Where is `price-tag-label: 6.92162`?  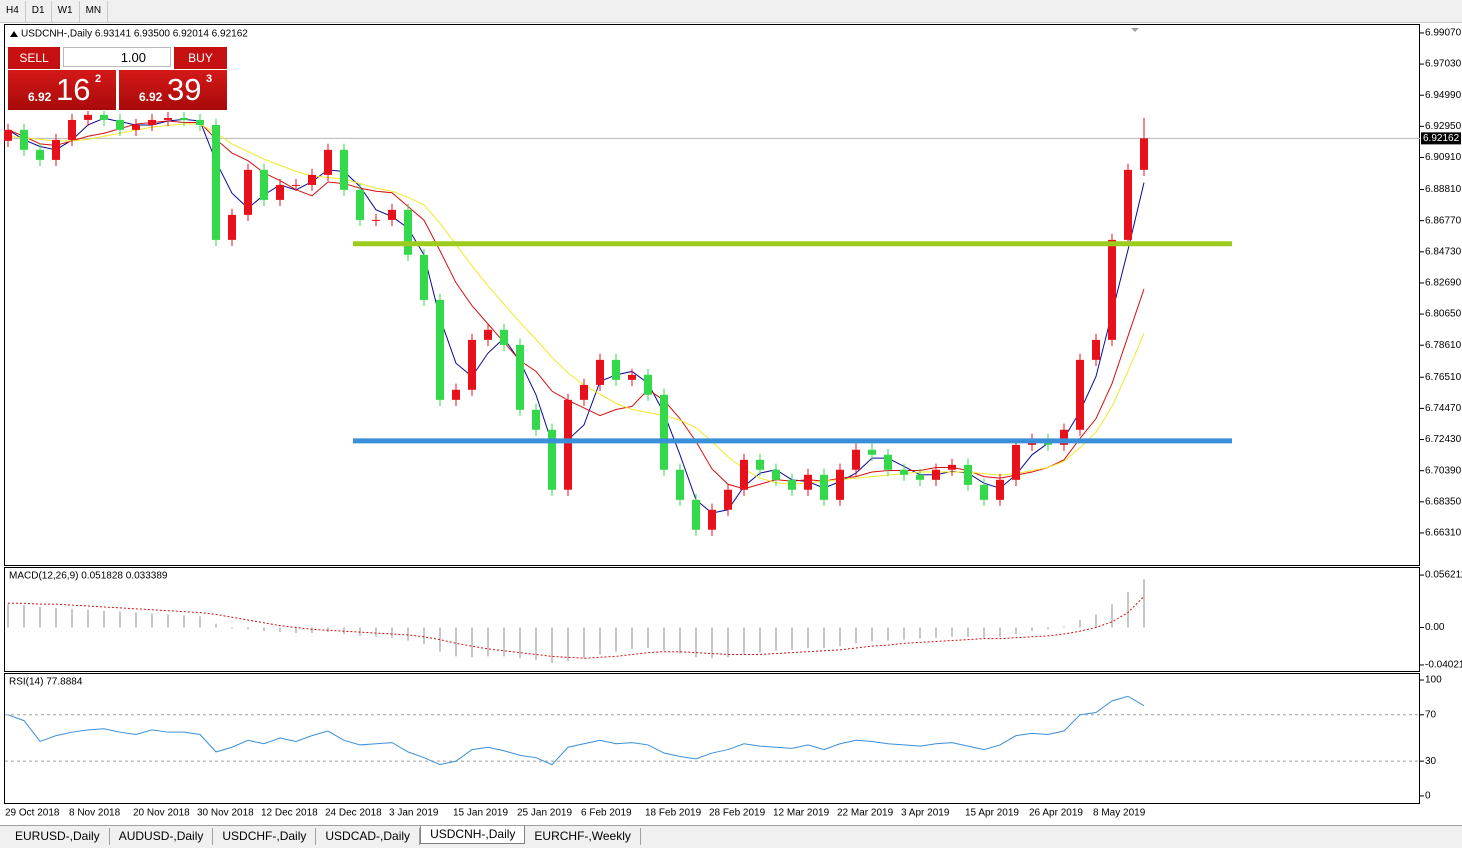 price-tag-label: 6.92162 is located at coordinates (1441, 138).